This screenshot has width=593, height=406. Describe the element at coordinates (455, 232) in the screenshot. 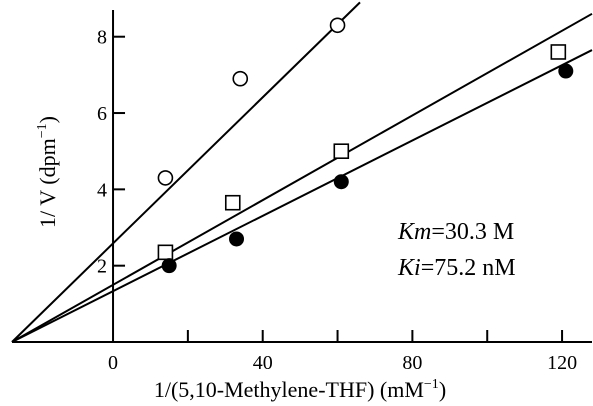

I see `km-annotation: Km=30.3 M` at that location.